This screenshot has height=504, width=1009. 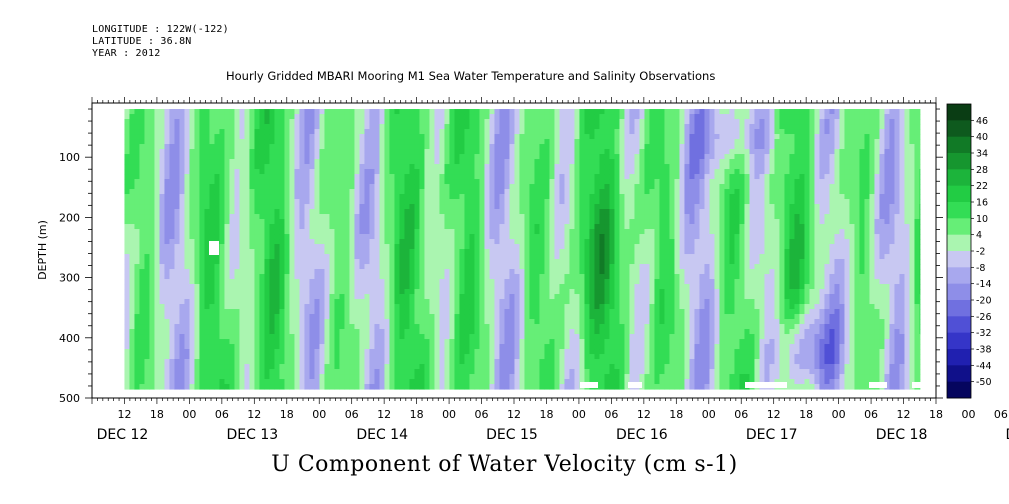 I want to click on colorbar-label: -8, so click(x=980, y=268).